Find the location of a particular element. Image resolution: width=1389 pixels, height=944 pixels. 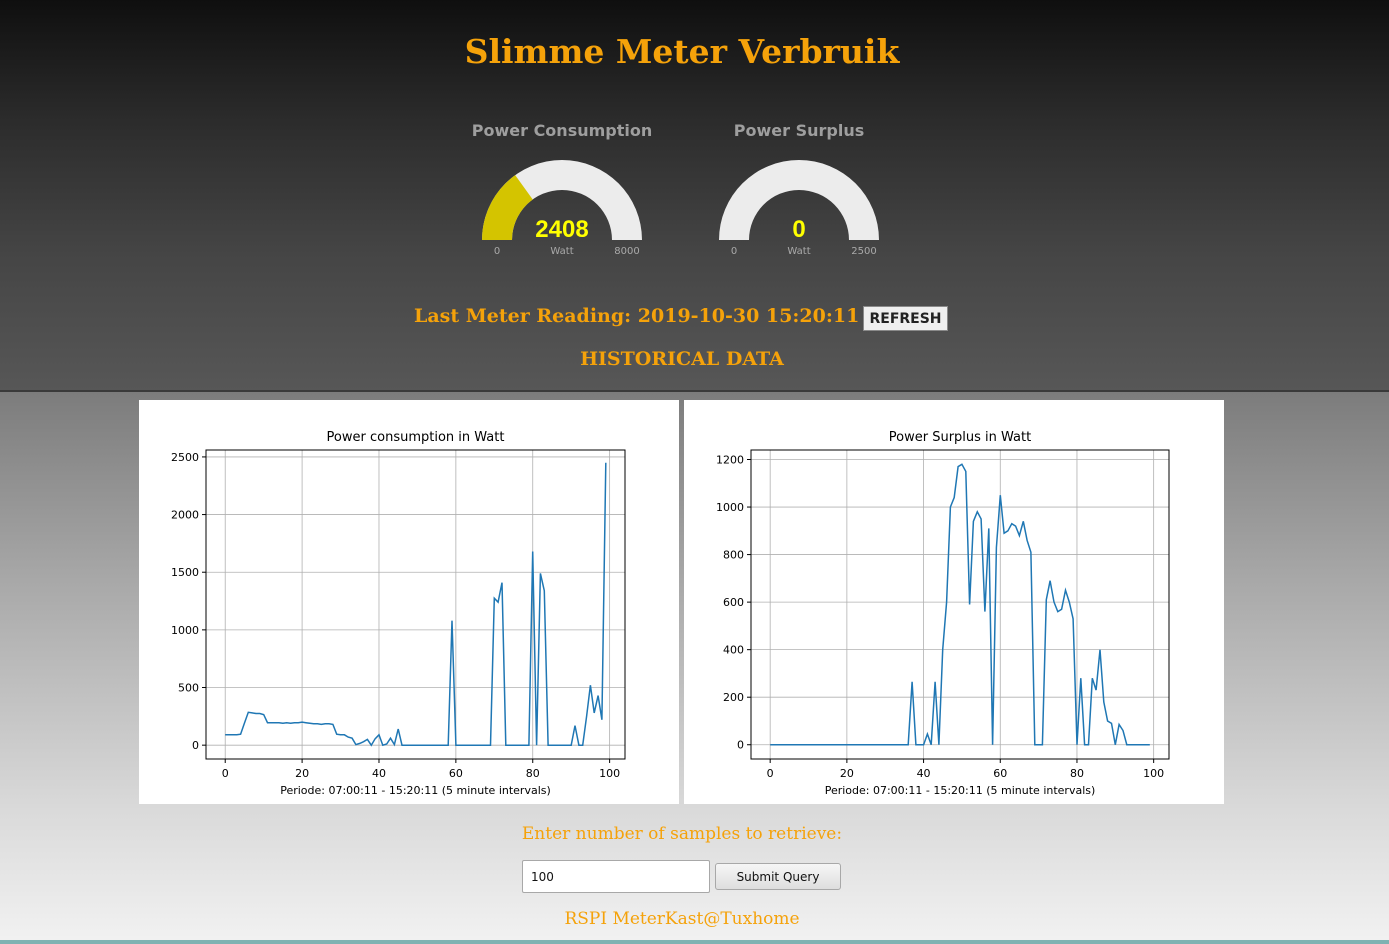

last-meter-reading: Last Meter Reading: 2019-10-30 15:20:11 is located at coordinates (637, 316).